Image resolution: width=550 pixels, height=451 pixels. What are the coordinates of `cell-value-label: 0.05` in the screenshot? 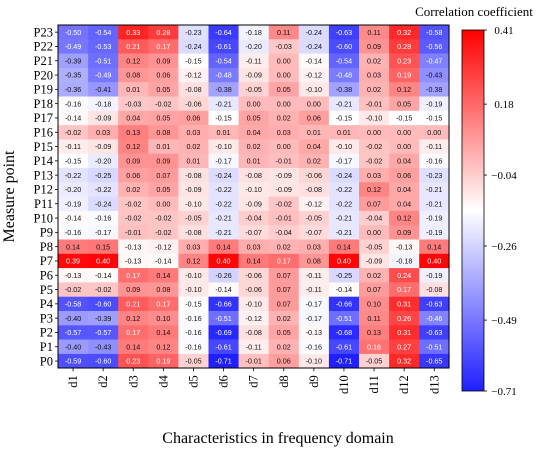 It's located at (254, 118).